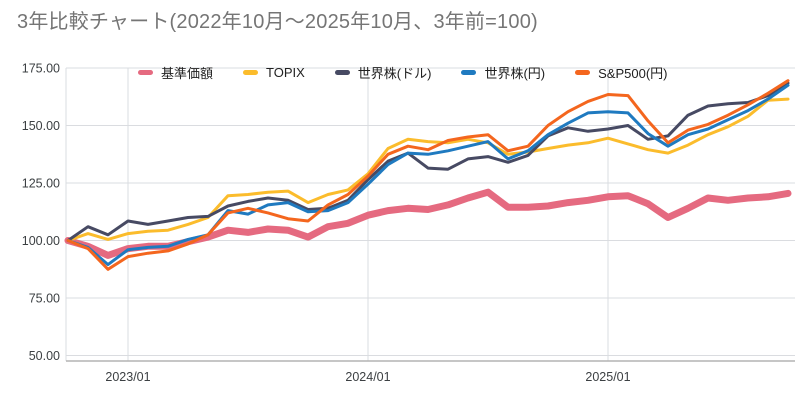  Describe the element at coordinates (44, 299) in the screenshot. I see `y-axis-tick-label: 75.00` at that location.